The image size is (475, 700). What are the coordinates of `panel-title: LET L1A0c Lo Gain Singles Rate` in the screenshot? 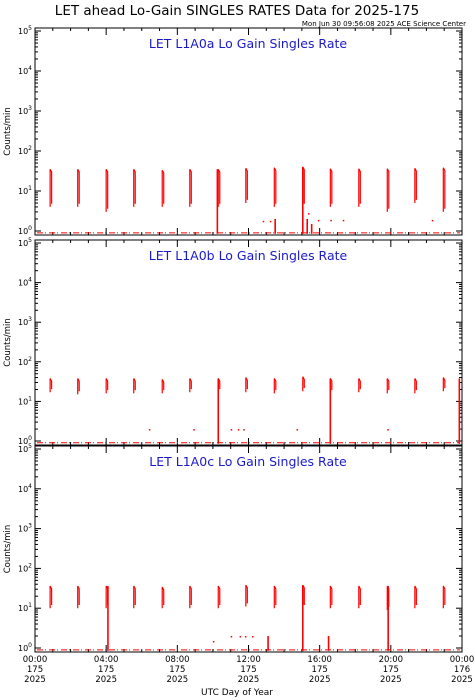 It's located at (248, 461).